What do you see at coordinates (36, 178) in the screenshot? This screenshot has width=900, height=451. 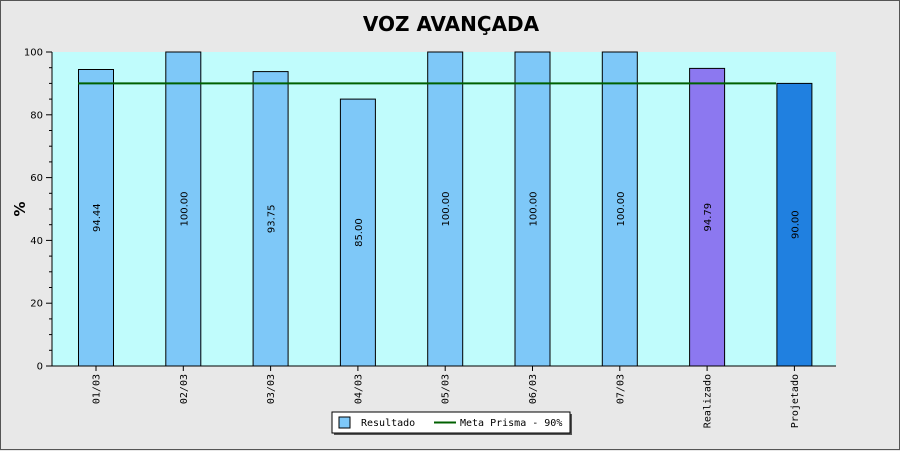 I see `y-tick-label: 60` at bounding box center [36, 178].